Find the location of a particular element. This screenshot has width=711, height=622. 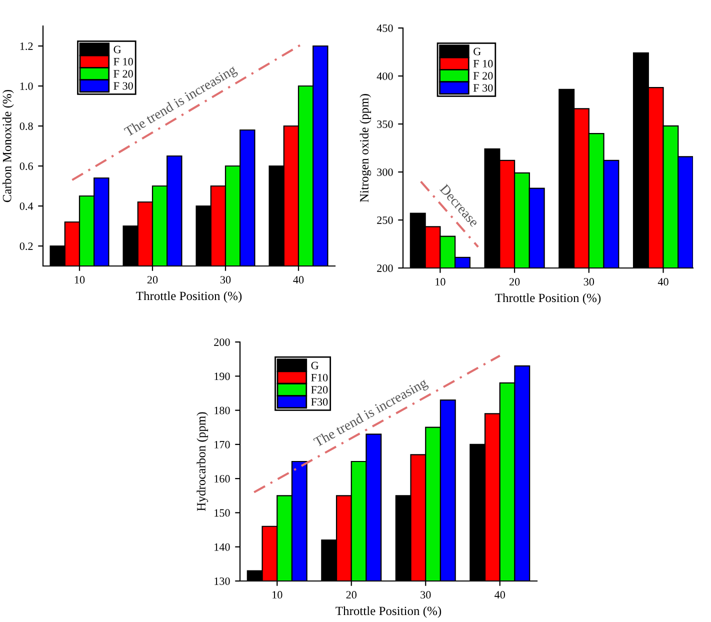

y-tick-label: 160 is located at coordinates (222, 479).